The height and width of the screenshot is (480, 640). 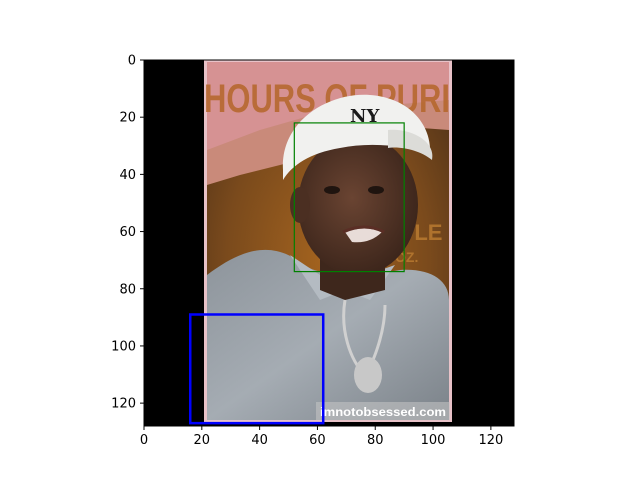 What do you see at coordinates (132, 61) in the screenshot?
I see `y-tick-label: 0` at bounding box center [132, 61].